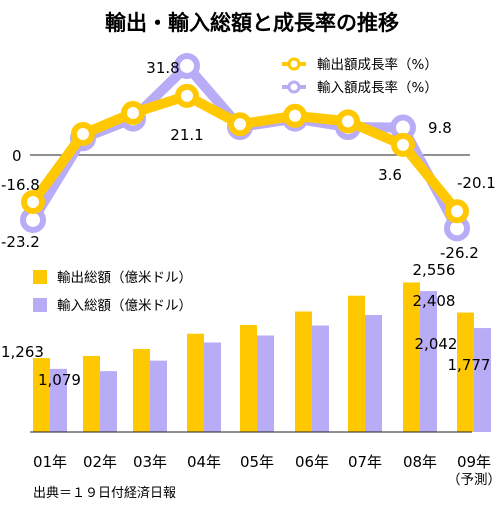 The image size is (497, 505). Describe the element at coordinates (476, 183) in the screenshot. I see `growth-label-0-8: -20.1` at that location.